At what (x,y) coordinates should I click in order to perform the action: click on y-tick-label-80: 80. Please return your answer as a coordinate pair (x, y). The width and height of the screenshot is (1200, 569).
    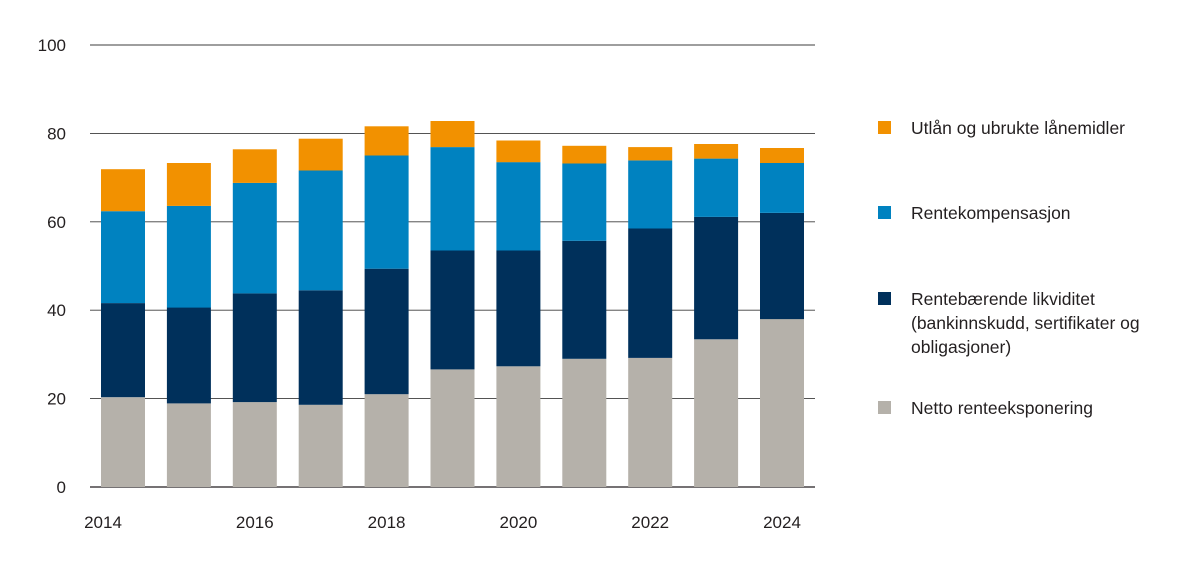
    Looking at the image, I should click on (56, 133).